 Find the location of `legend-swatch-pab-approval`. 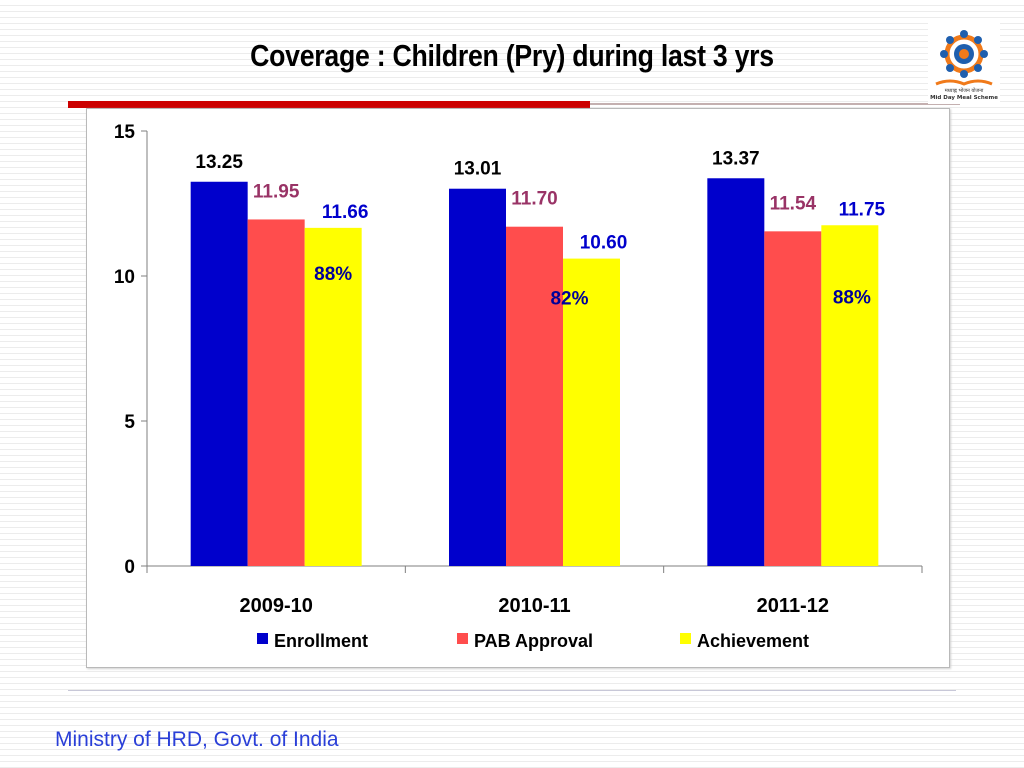

legend-swatch-pab-approval is located at coordinates (462, 638).